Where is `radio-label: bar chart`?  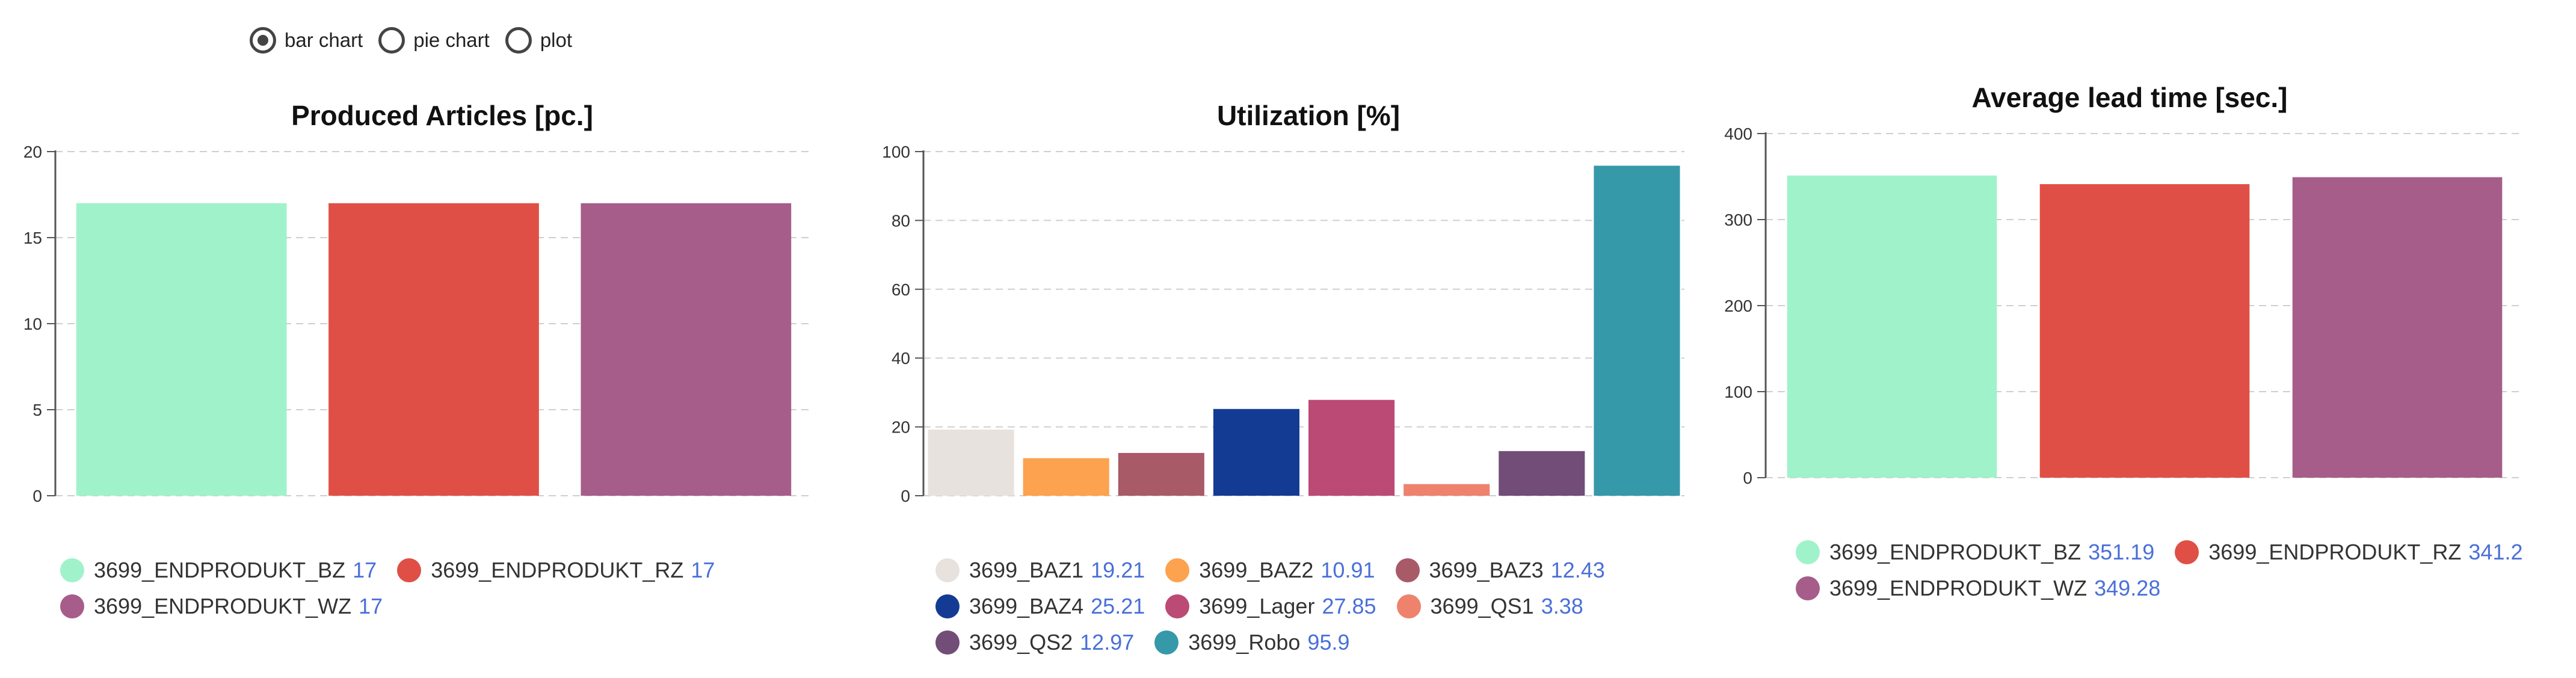
radio-label: bar chart is located at coordinates (324, 40).